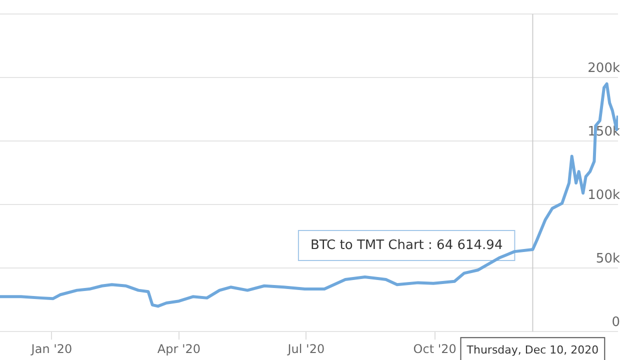 This screenshot has height=360, width=640. What do you see at coordinates (616, 322) in the screenshot?
I see `y-tick-label: 0` at bounding box center [616, 322].